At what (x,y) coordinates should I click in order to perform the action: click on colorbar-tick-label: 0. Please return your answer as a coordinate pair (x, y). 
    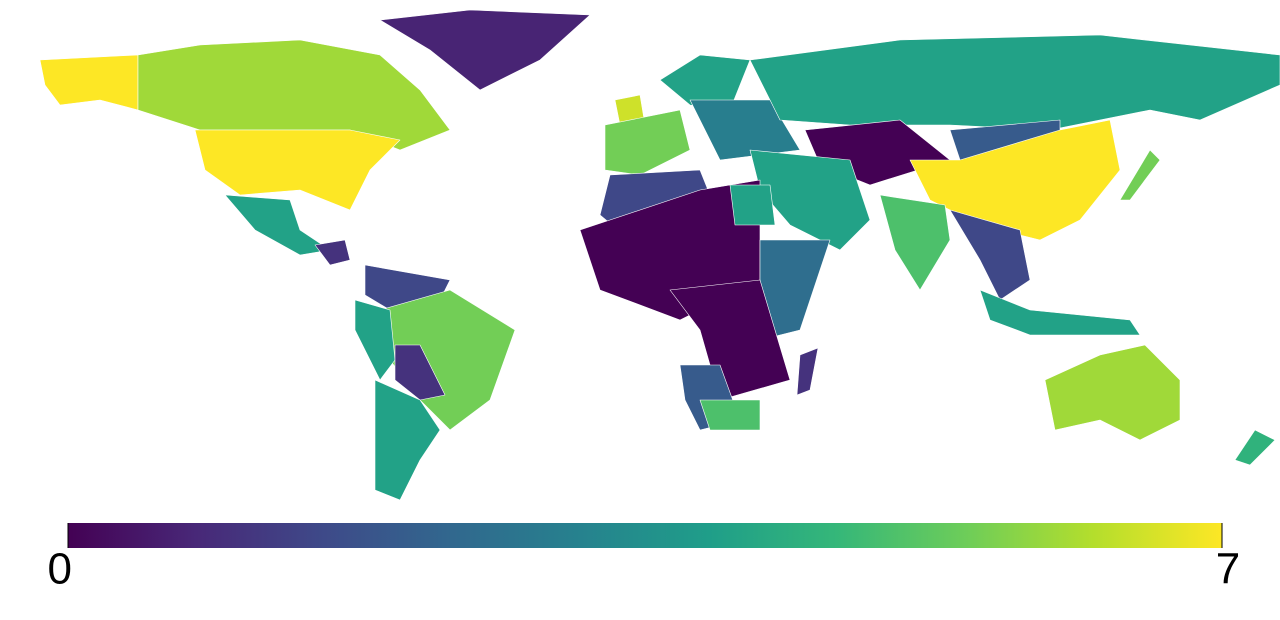
    Looking at the image, I should click on (60, 569).